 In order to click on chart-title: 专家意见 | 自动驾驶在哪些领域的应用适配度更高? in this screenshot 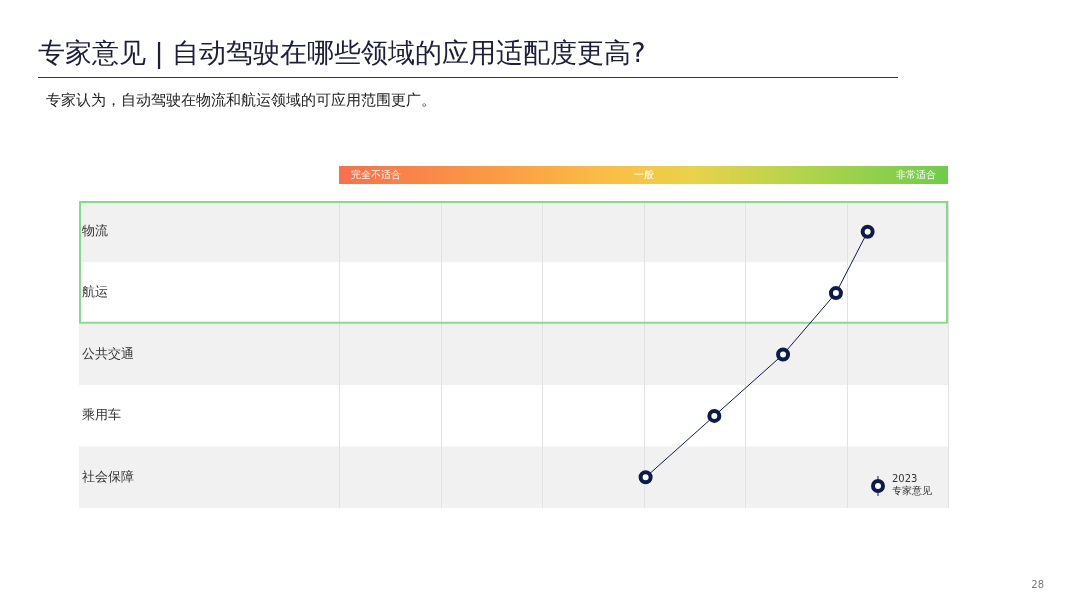, I will do `click(342, 53)`.